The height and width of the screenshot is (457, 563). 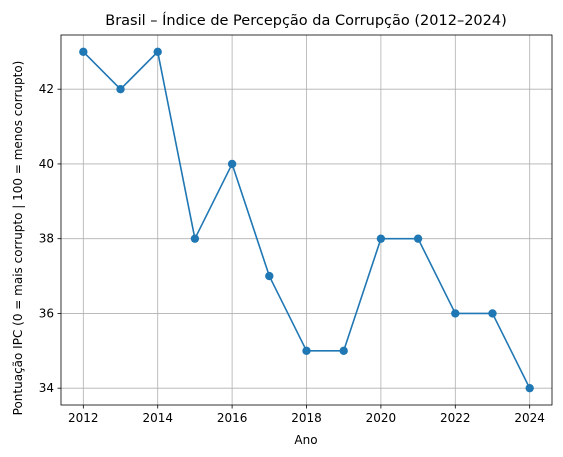 What do you see at coordinates (46, 164) in the screenshot?
I see `y-tick-label-40: 40` at bounding box center [46, 164].